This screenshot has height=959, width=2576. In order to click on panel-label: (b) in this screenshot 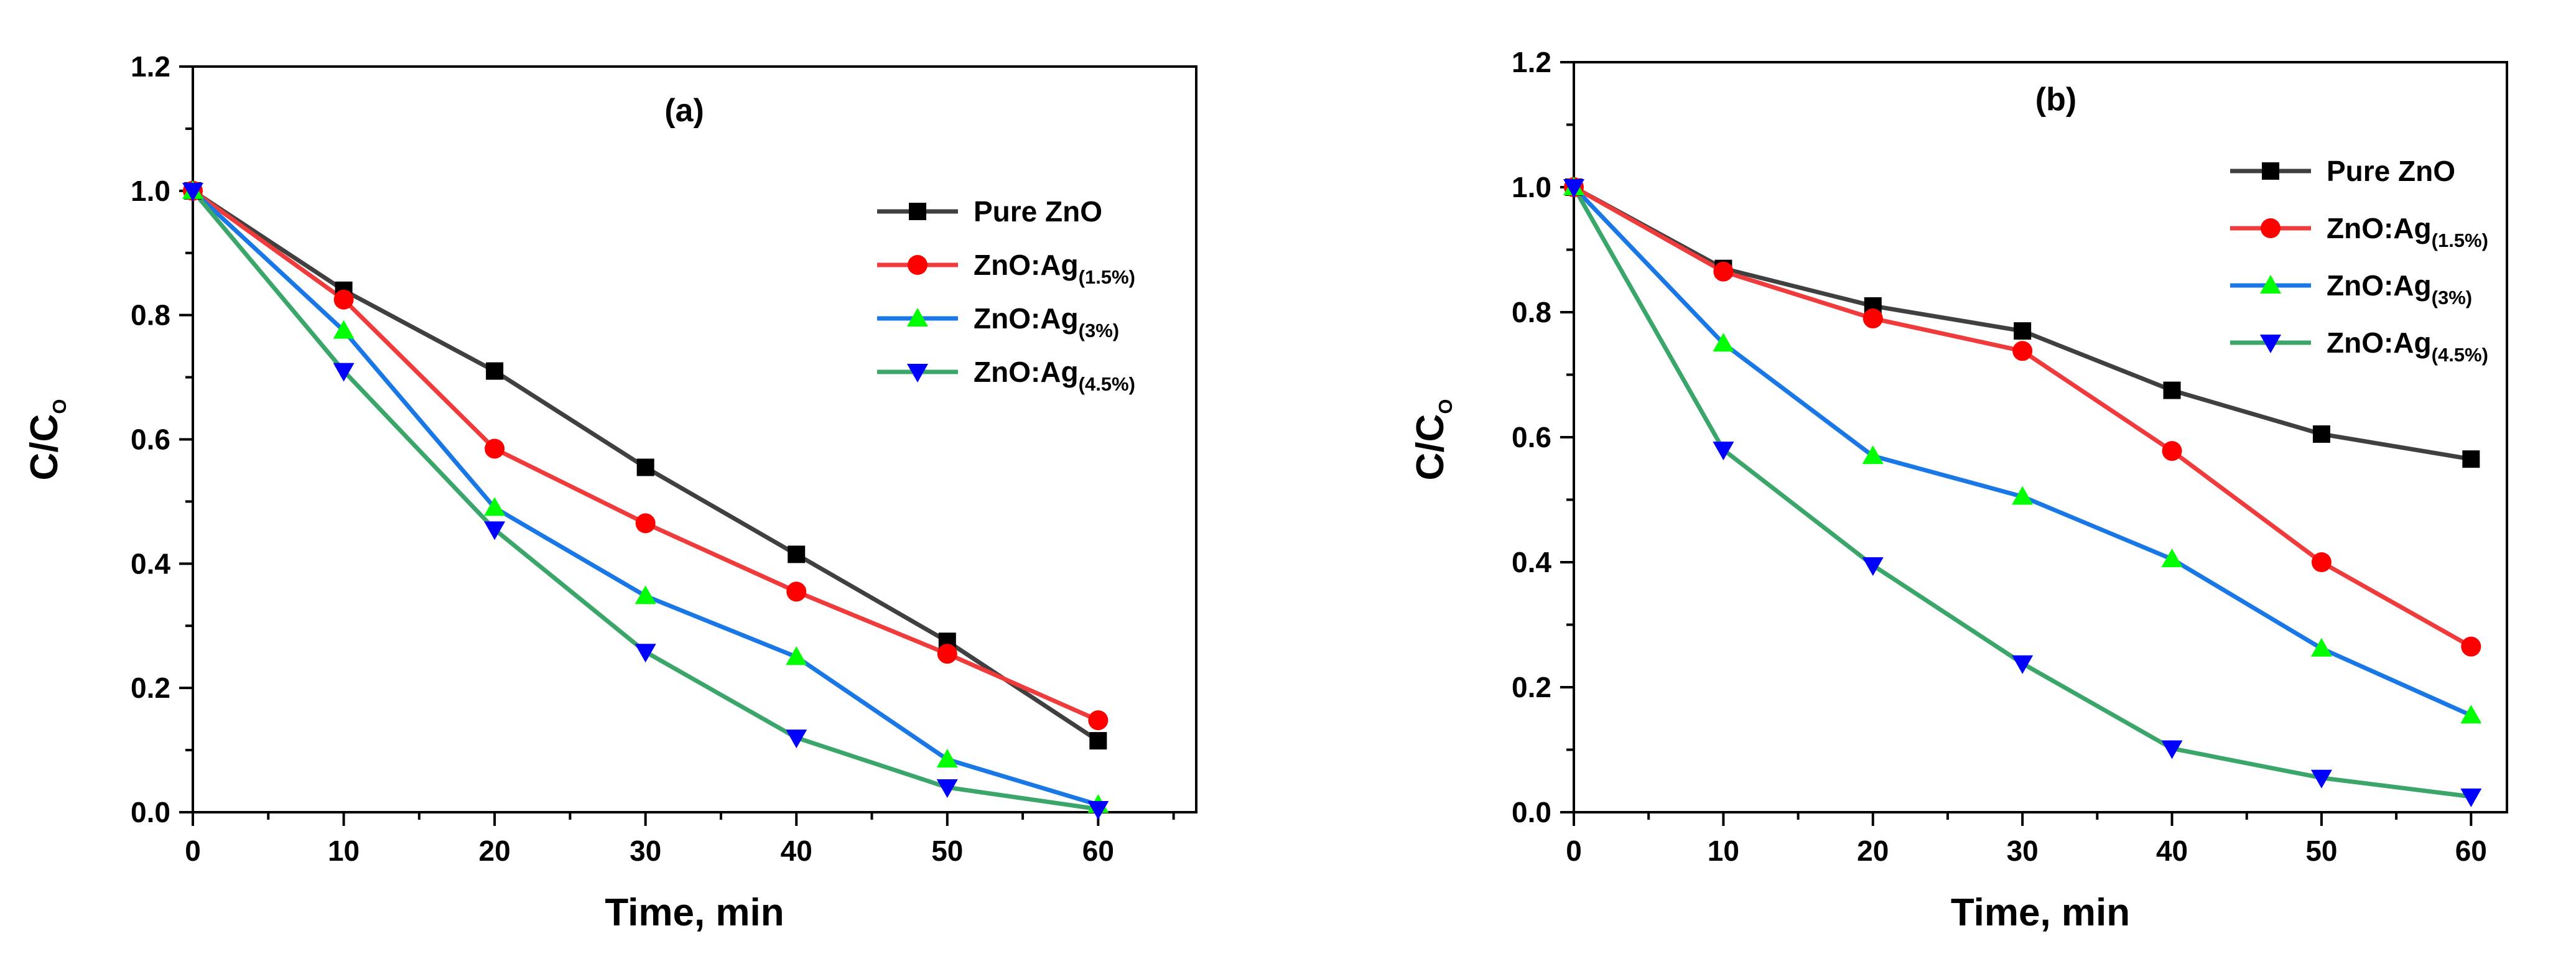, I will do `click(2055, 99)`.